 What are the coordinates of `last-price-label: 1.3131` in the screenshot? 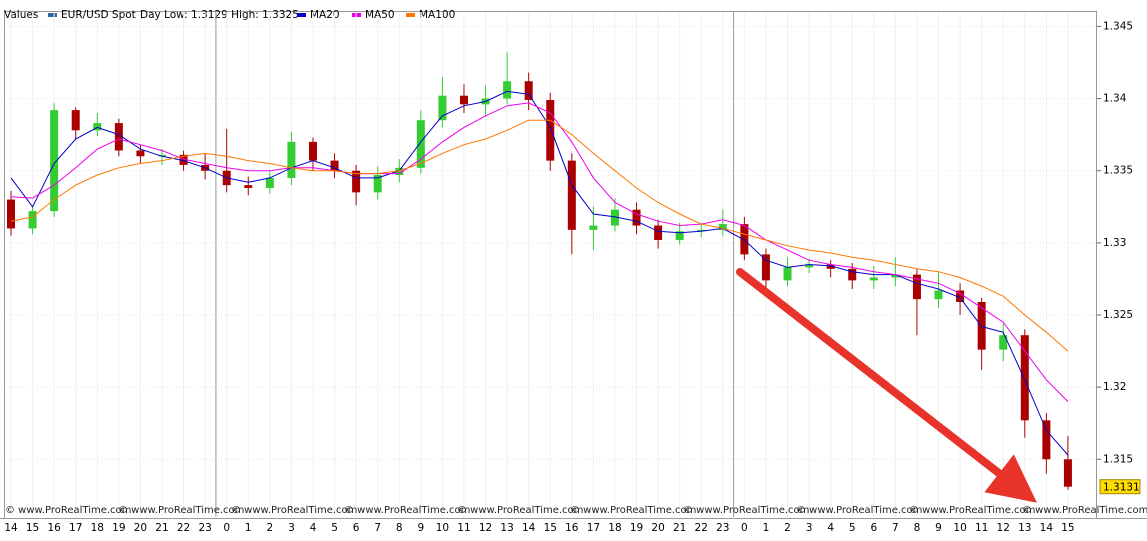 It's located at (1121, 488).